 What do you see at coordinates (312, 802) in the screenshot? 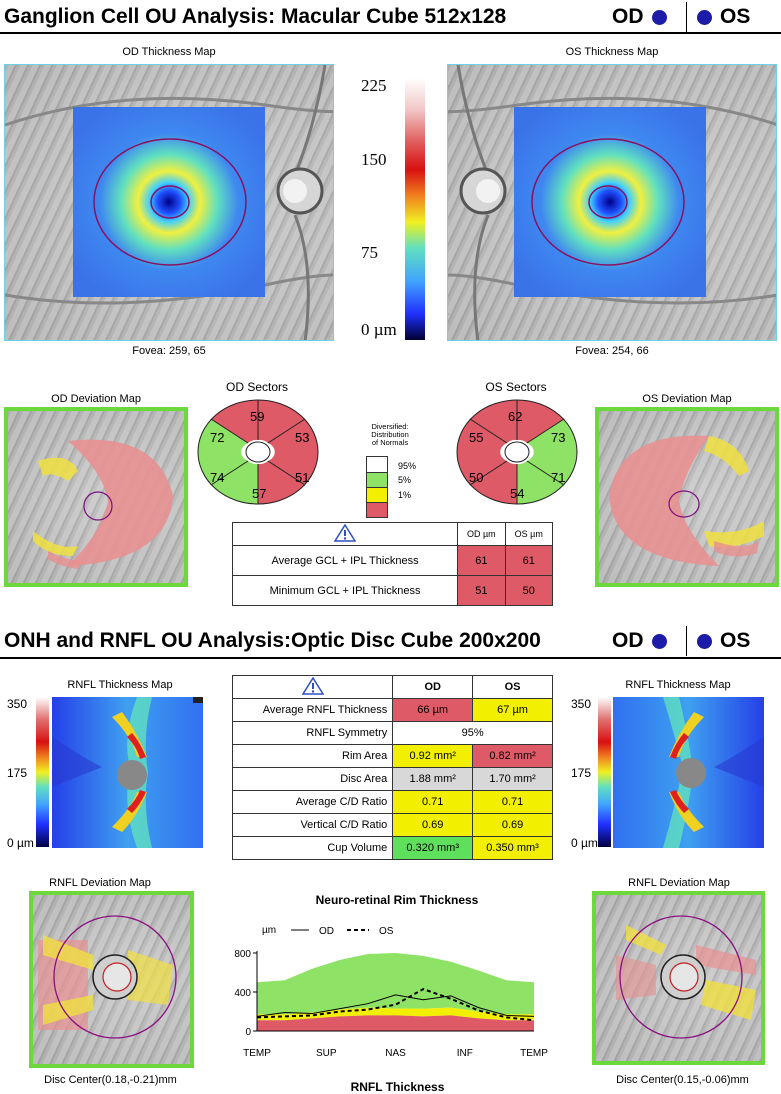
I see `onh-row-label: Average C/D Ratio` at bounding box center [312, 802].